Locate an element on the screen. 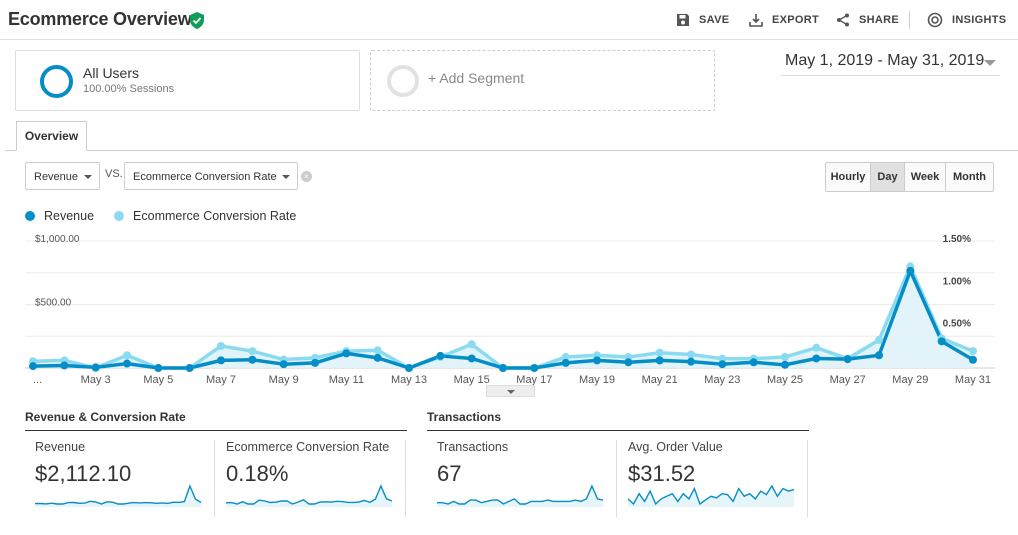 This screenshot has height=535, width=1018. x-tick-label: May 7 is located at coordinates (221, 380).